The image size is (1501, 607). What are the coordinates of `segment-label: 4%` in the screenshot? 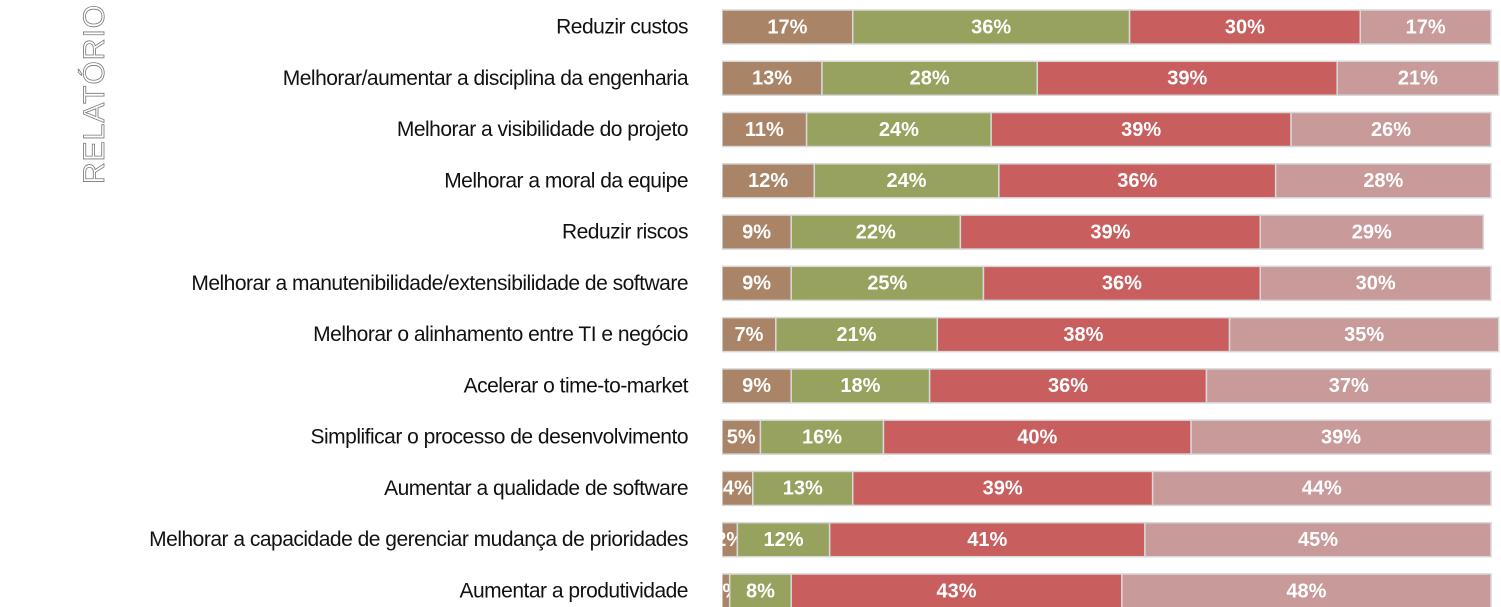 It's located at (737, 489).